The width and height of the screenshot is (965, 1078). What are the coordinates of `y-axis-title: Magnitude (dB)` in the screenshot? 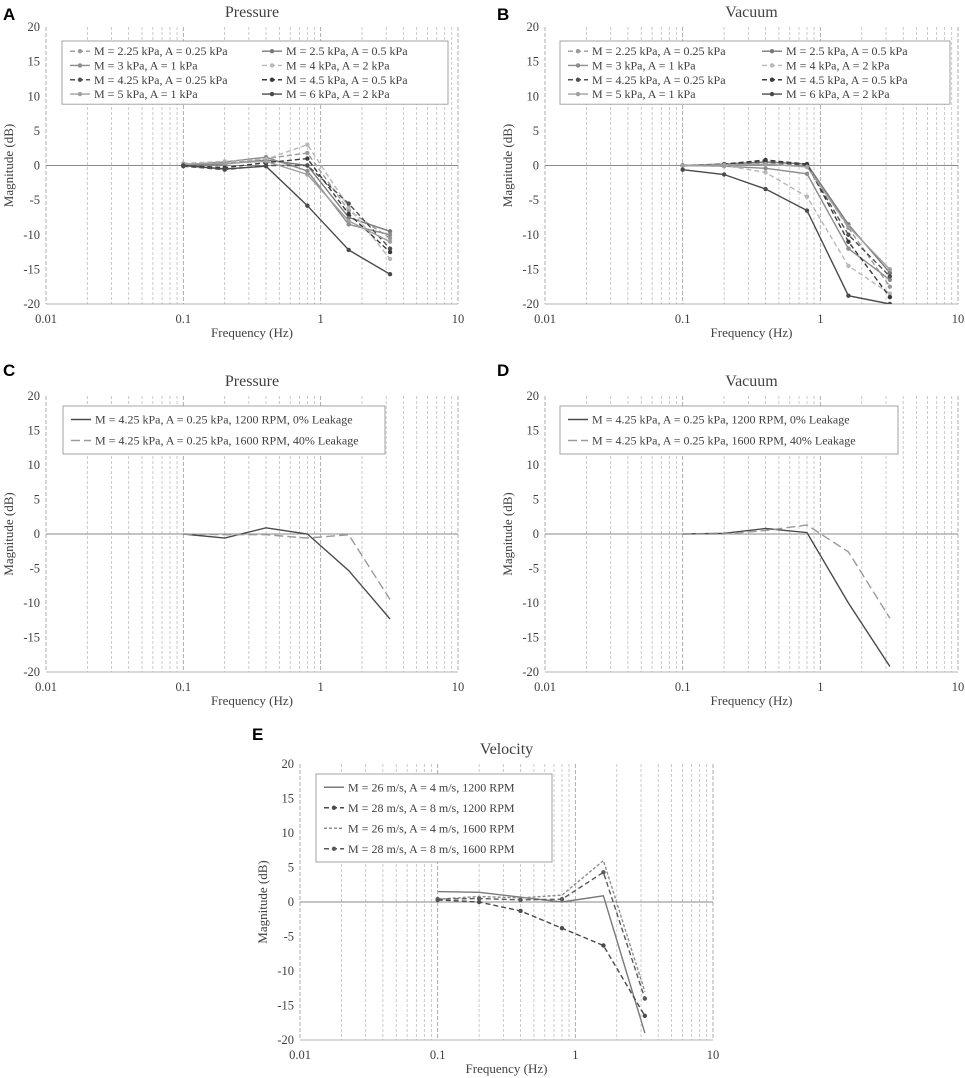 It's located at (507, 533).